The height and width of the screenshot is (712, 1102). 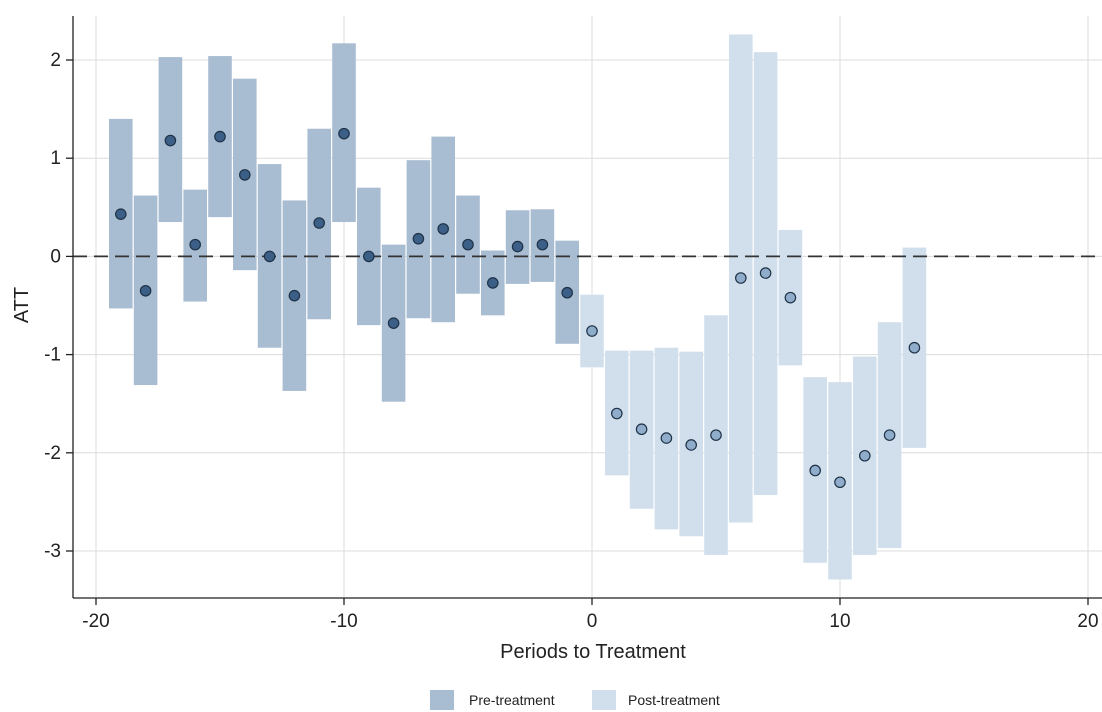 What do you see at coordinates (593, 652) in the screenshot?
I see `x-axis-title: Periods to Treatment` at bounding box center [593, 652].